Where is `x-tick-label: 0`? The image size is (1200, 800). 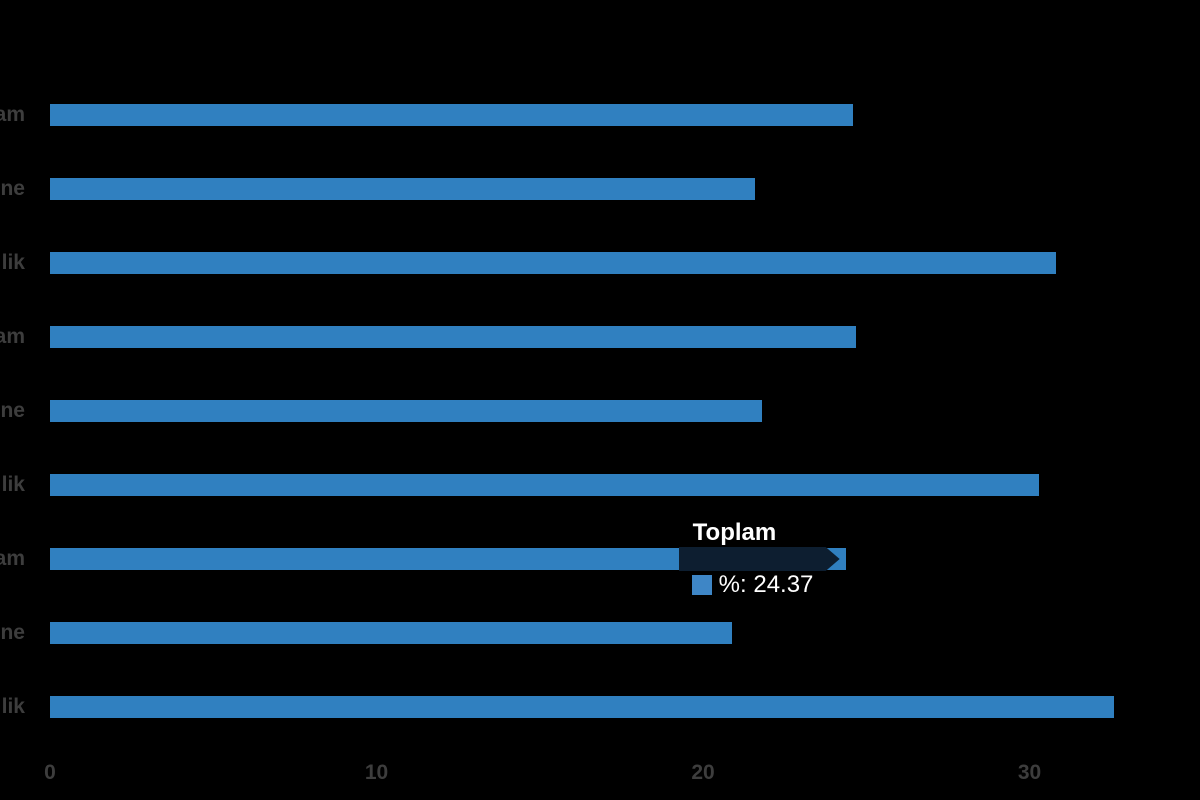 x-tick-label: 0 is located at coordinates (50, 772).